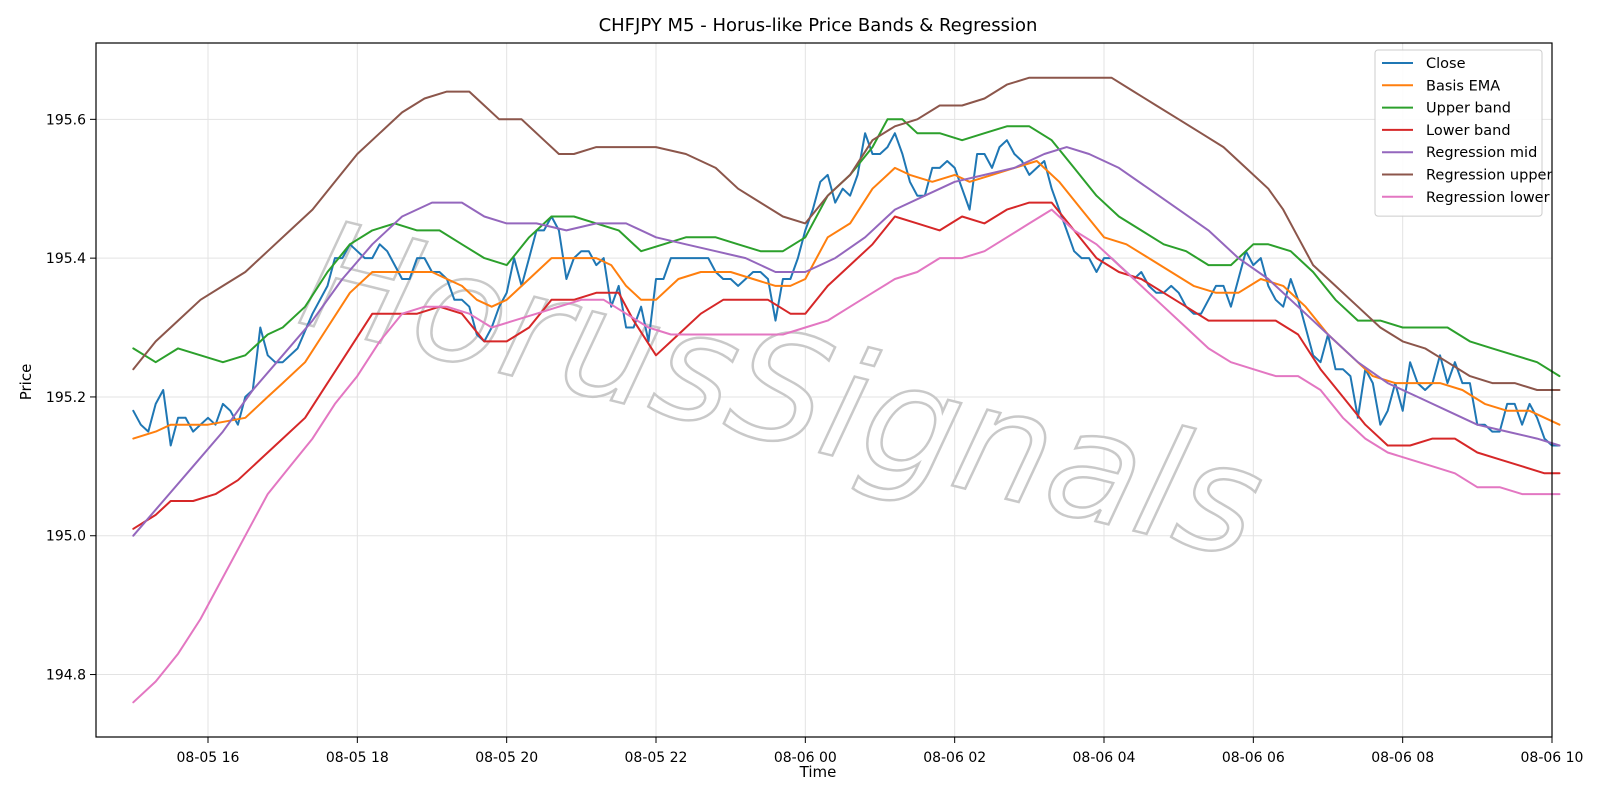 The width and height of the screenshot is (1600, 800). I want to click on y-tick-label: 195.6, so click(66, 120).